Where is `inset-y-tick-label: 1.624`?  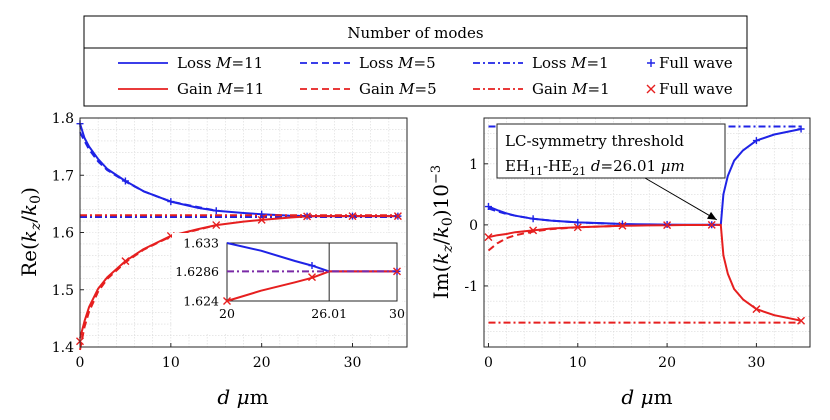 inset-y-tick-label: 1.624 is located at coordinates (201, 301).